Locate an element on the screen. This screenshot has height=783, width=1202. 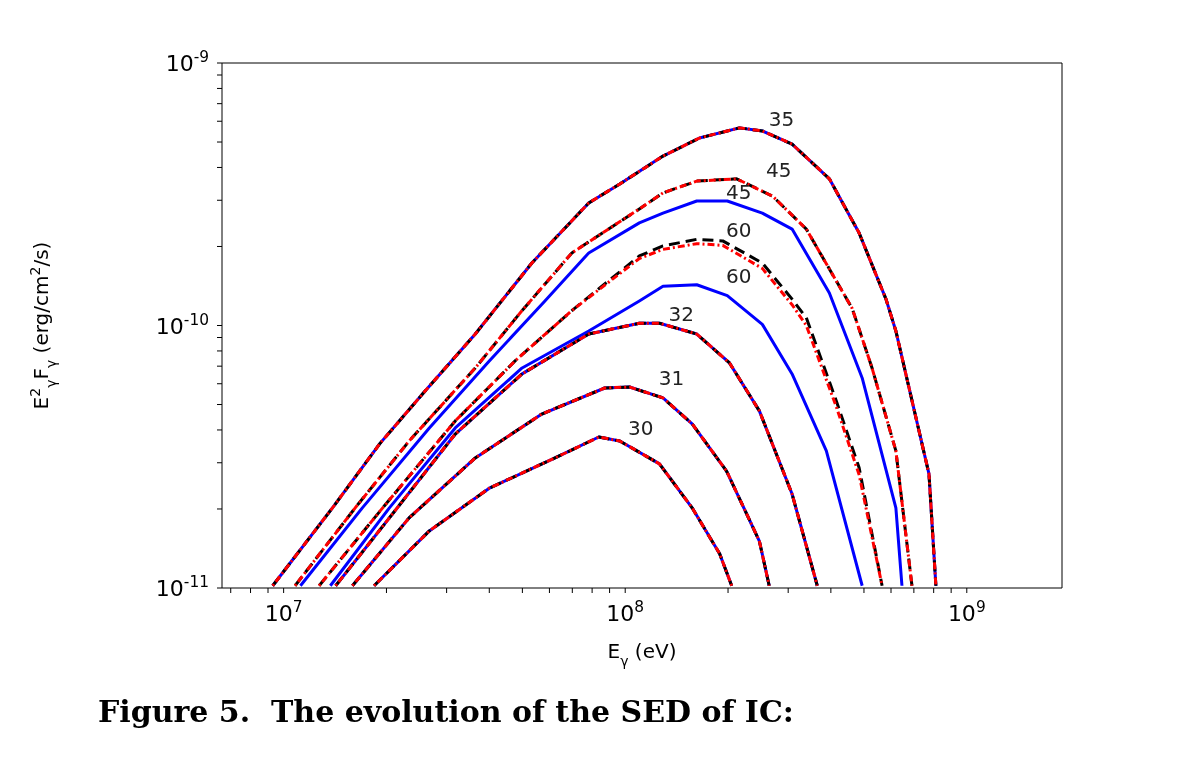
y-tick-label: 10$^{-10}$ is located at coordinates (182, 324).